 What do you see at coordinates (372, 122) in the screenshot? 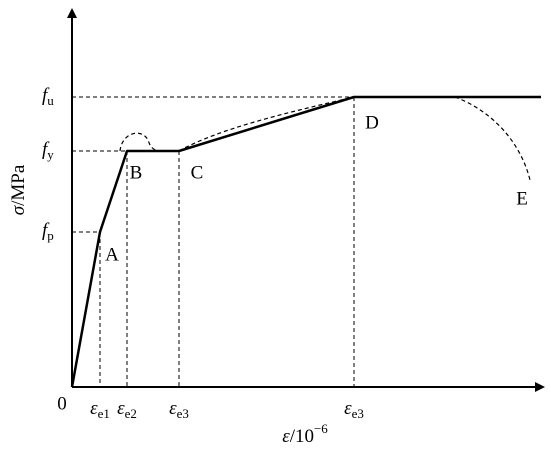
I see `point-label: D` at bounding box center [372, 122].